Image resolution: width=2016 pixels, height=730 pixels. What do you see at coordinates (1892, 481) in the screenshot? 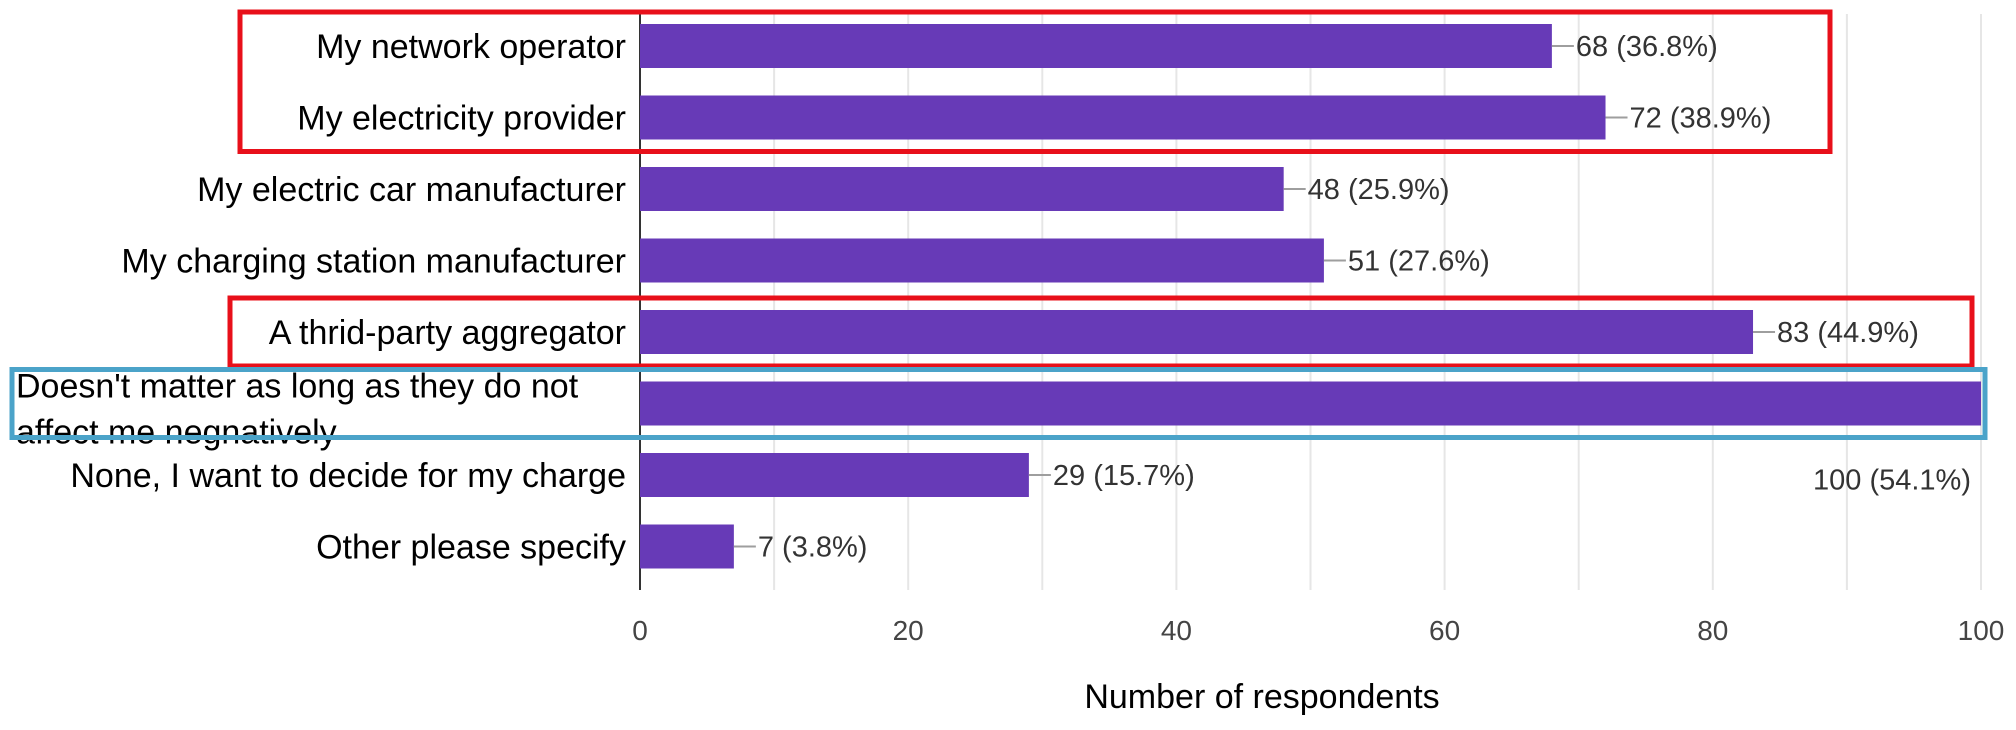
I see `data-label: 100 (54.1%)` at bounding box center [1892, 481].